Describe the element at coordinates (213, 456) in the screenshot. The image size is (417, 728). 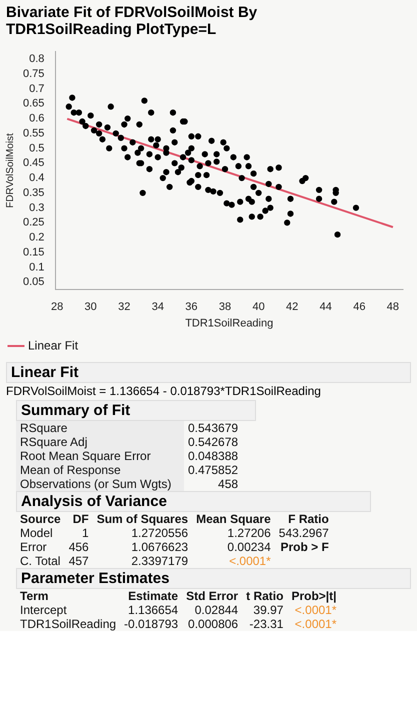
I see `text: 0.048388` at that location.